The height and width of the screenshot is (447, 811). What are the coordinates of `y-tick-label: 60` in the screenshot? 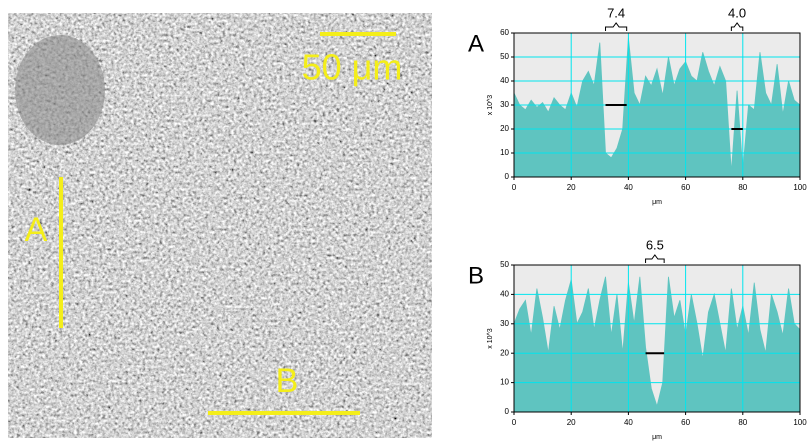 It's located at (504, 32).